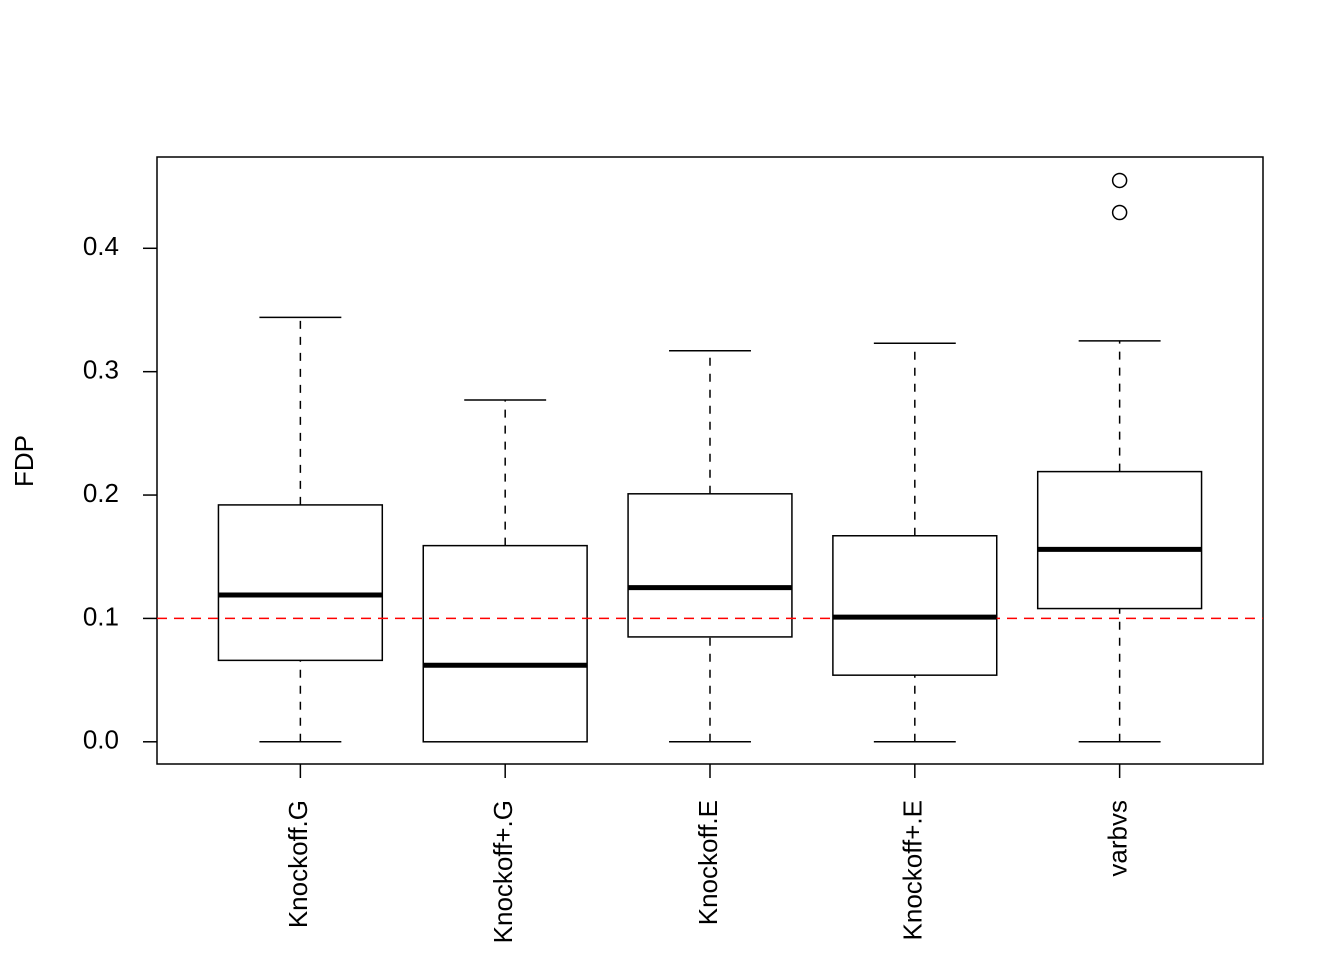 The image size is (1344, 960). I want to click on y-tick-label: 0.3, so click(101, 370).